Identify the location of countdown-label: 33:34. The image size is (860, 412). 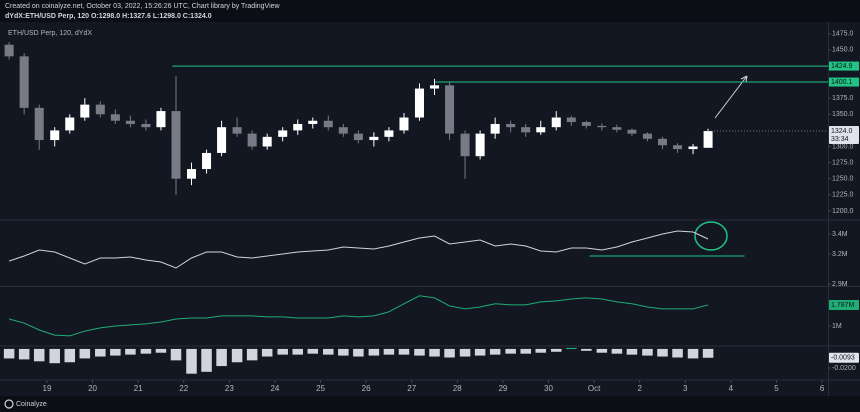
(840, 139).